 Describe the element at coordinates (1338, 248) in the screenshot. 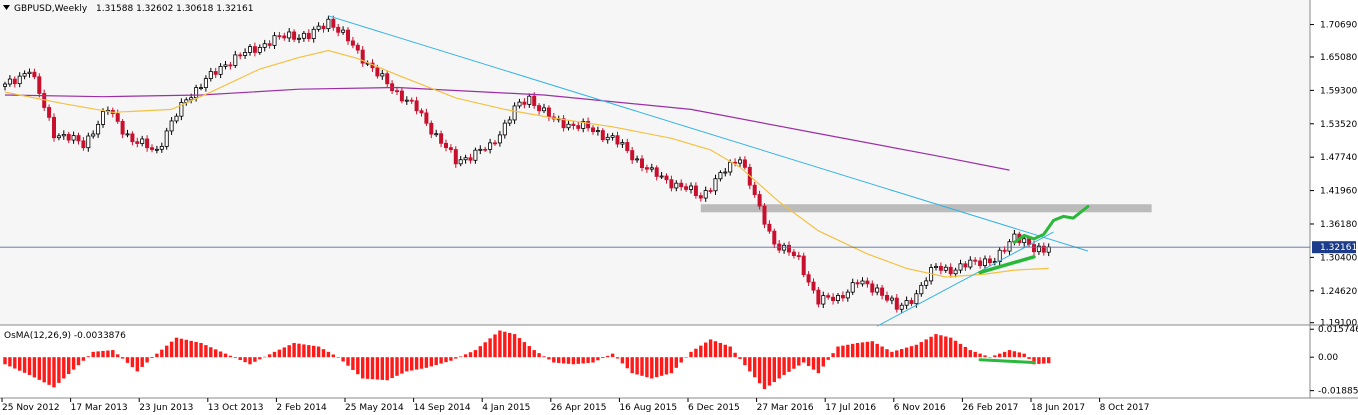

I see `last-price-label: 1.32161` at that location.